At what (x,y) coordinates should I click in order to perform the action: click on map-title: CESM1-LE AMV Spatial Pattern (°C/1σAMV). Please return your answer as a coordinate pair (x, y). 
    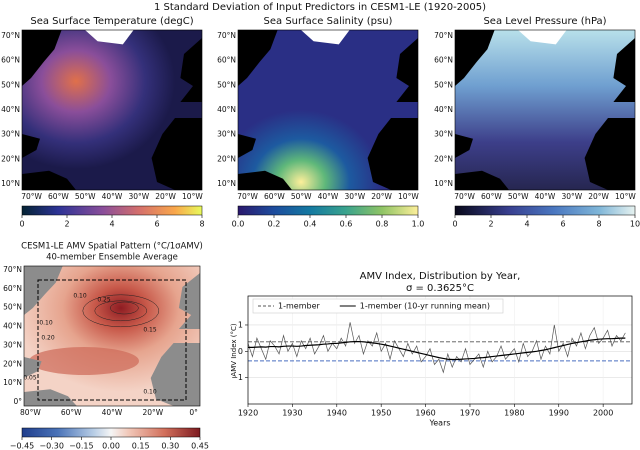
    Looking at the image, I should click on (112, 247).